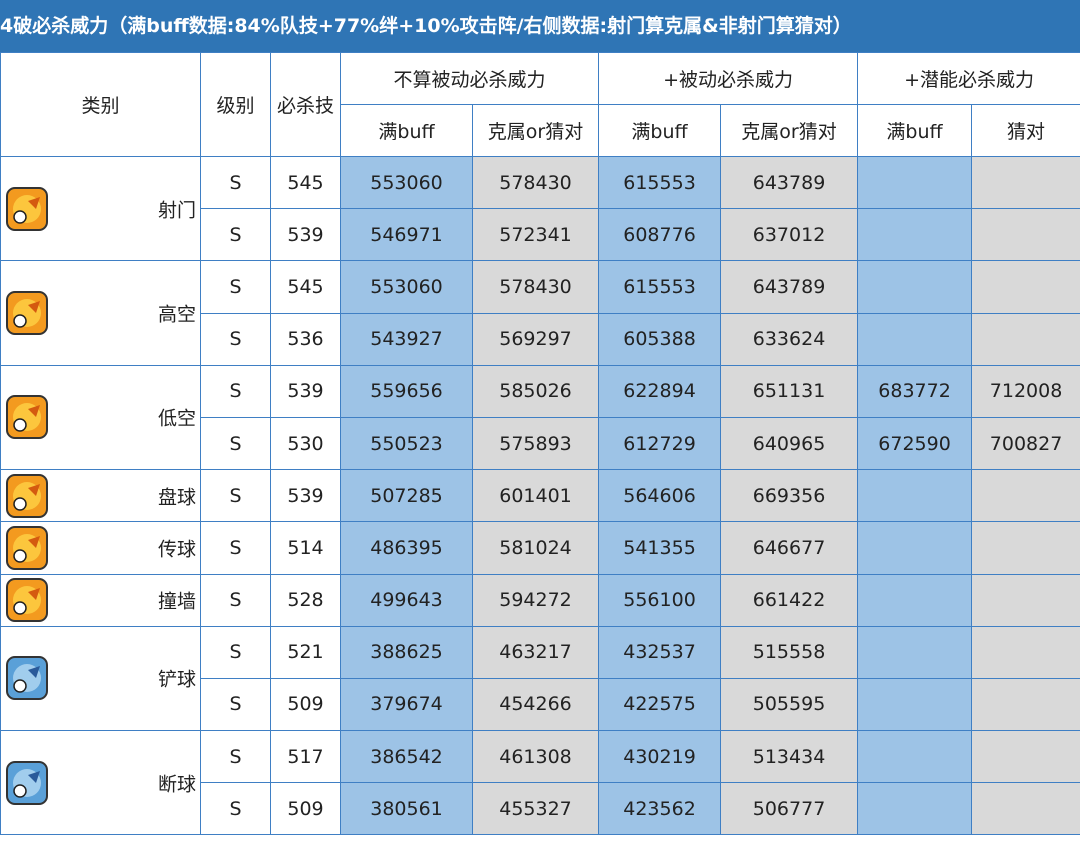 This screenshot has height=845, width=1080. Describe the element at coordinates (660, 391) in the screenshot. I see `cell: 622894` at that location.